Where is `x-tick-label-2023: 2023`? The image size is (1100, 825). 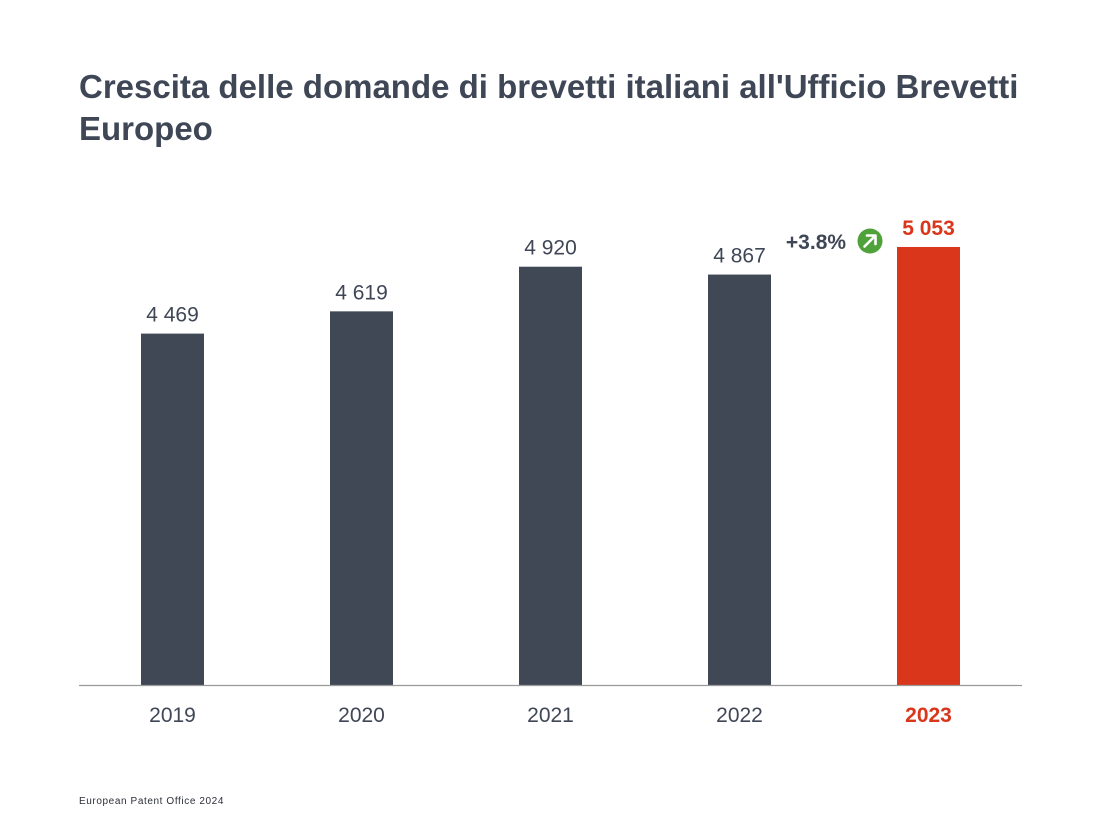 x-tick-label-2023: 2023 is located at coordinates (928, 715).